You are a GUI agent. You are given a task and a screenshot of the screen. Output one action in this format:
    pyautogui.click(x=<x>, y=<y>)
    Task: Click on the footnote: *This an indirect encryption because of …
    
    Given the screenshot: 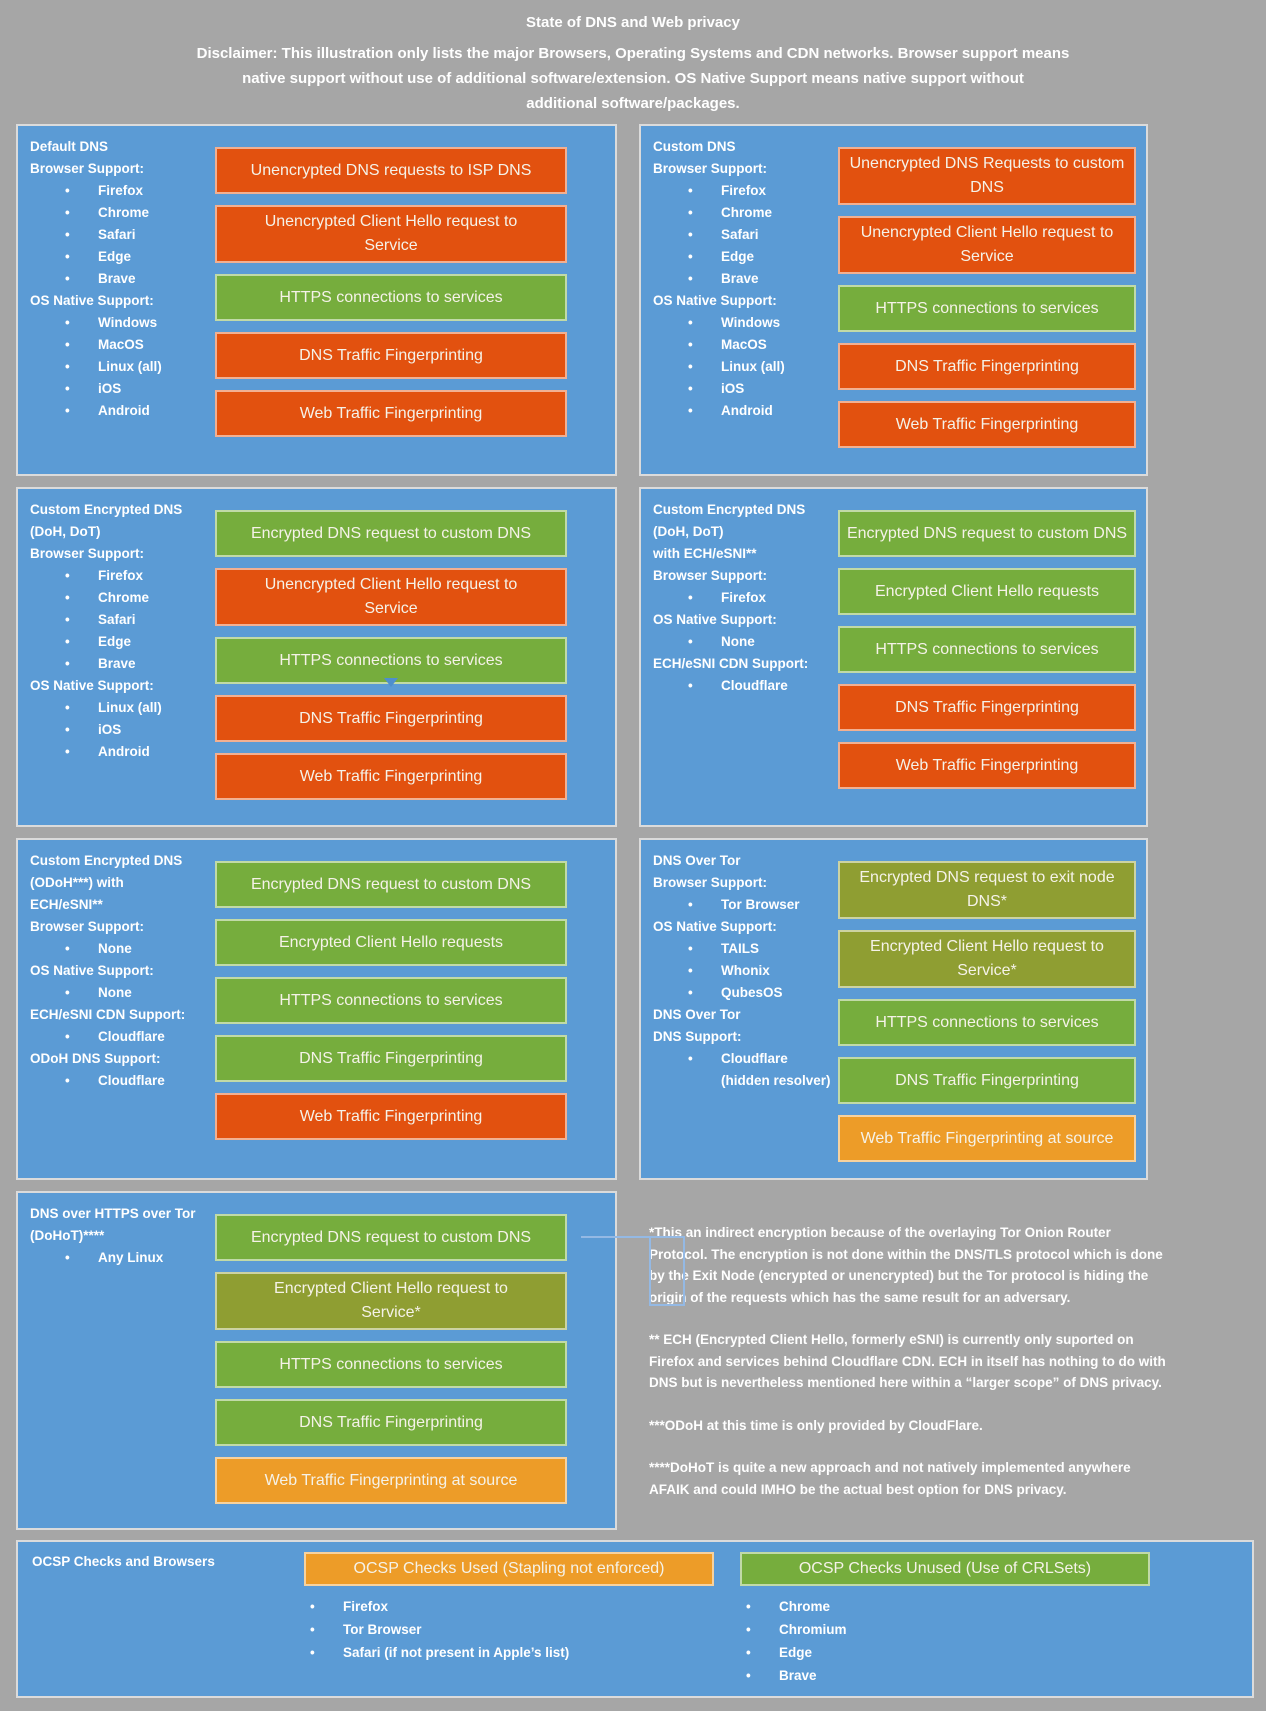 What is the action you would take?
    pyautogui.click(x=906, y=1265)
    